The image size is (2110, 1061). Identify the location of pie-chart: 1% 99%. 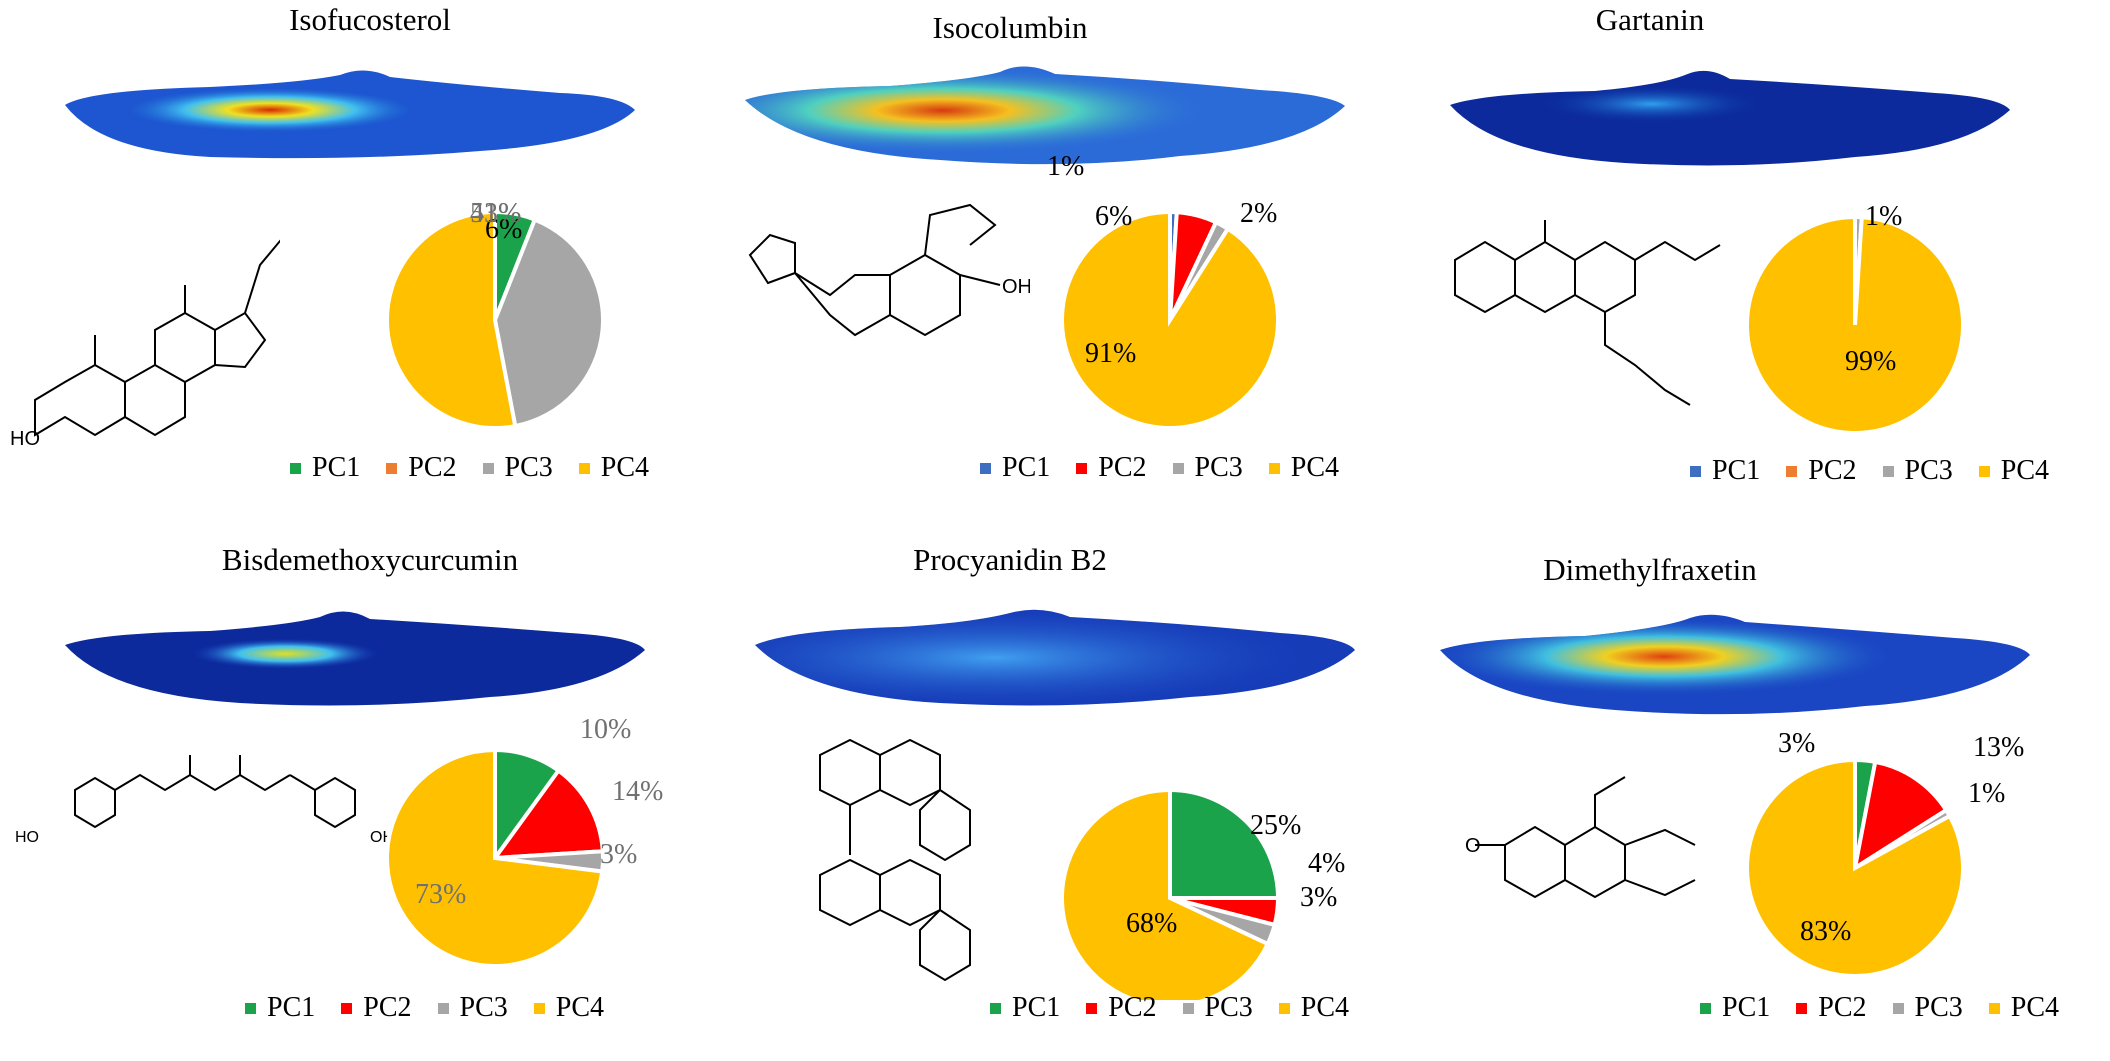
(1855, 318).